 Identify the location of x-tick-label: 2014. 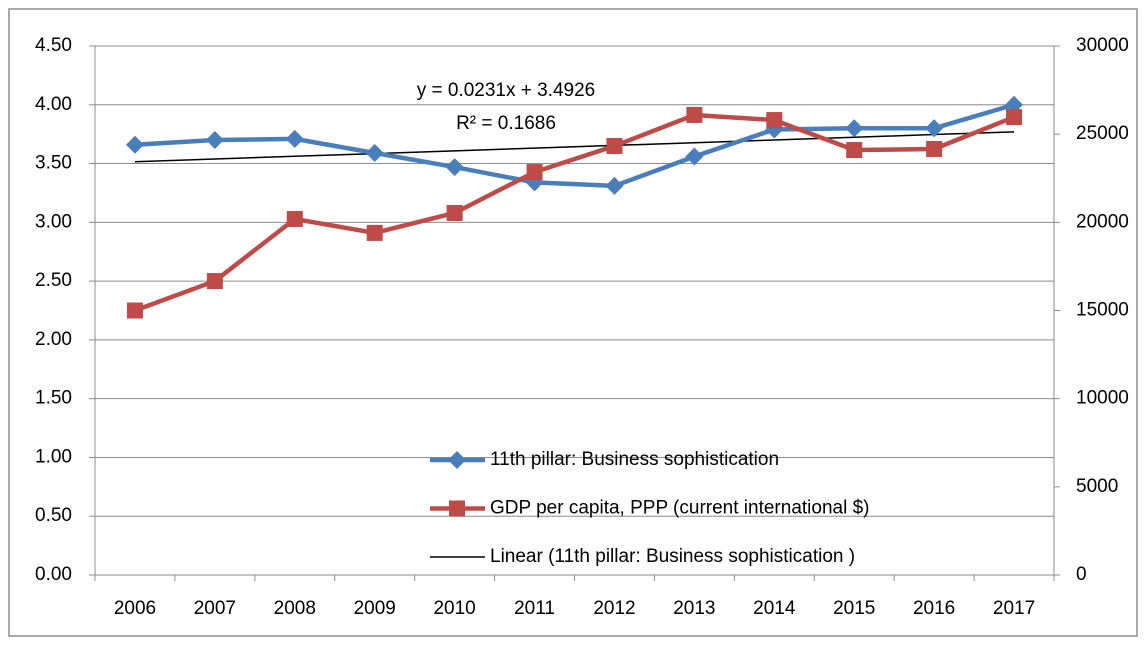
(774, 608).